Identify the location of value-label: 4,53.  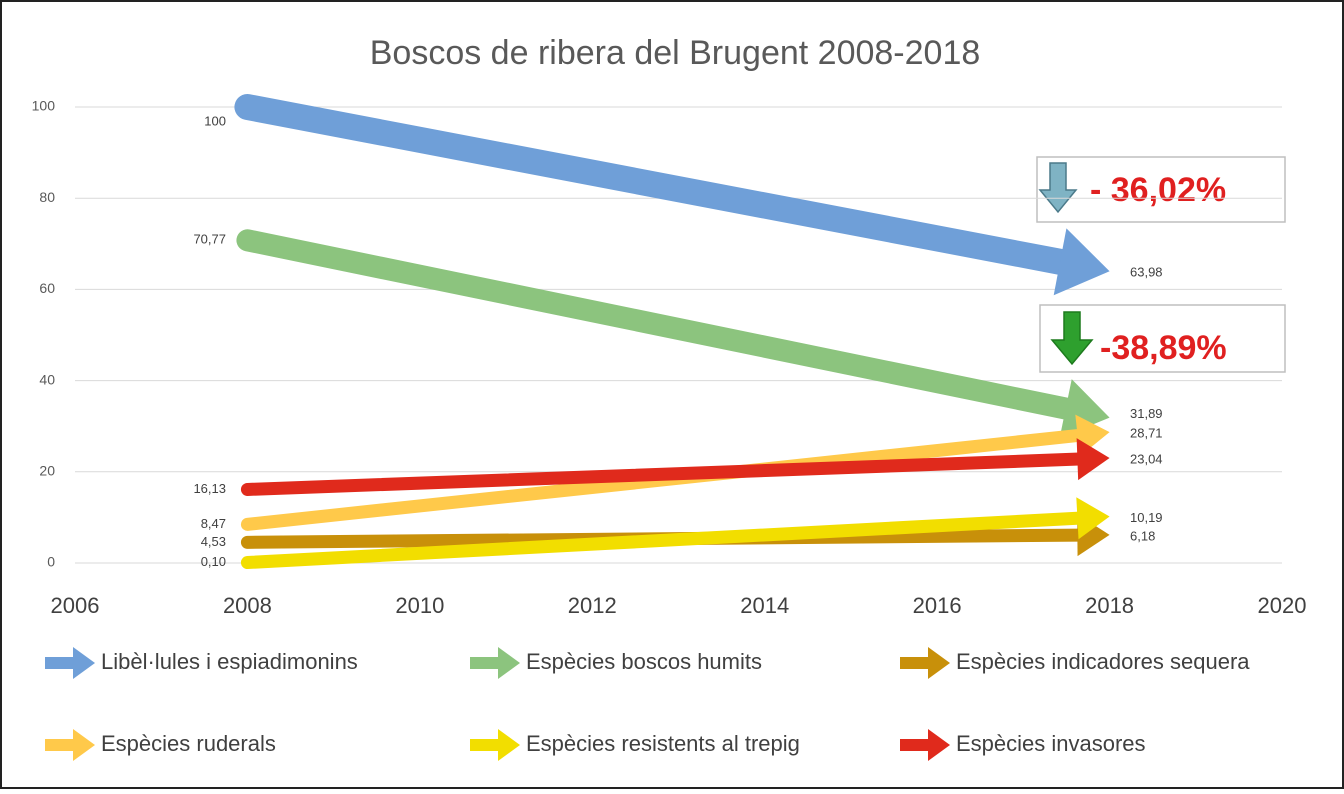
(213, 541).